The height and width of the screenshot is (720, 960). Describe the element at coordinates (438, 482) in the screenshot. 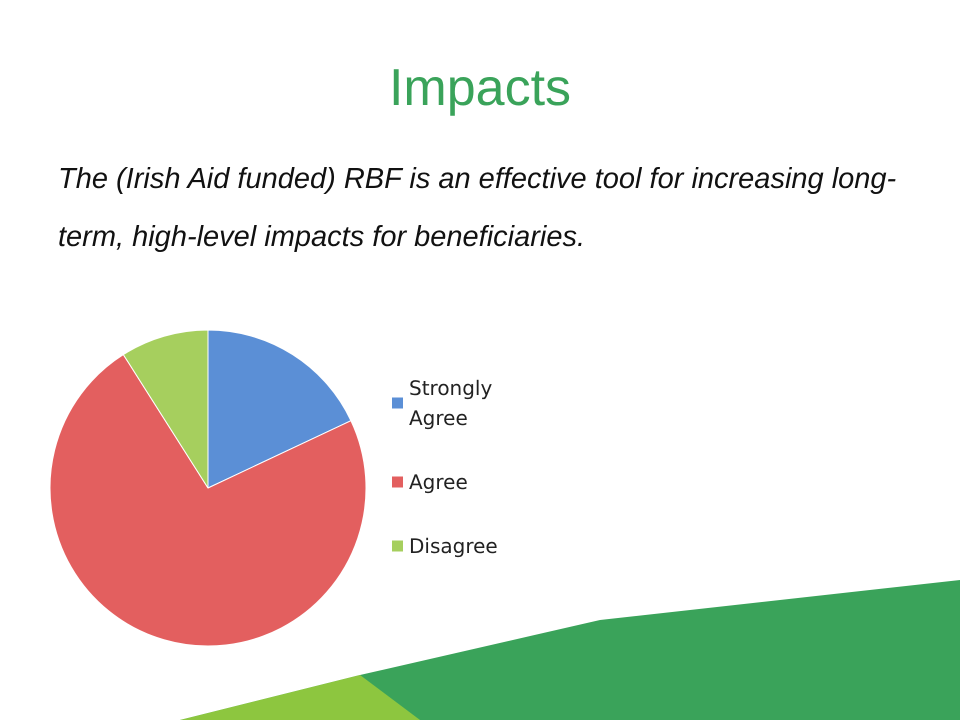

I see `legend-label: Agree` at that location.